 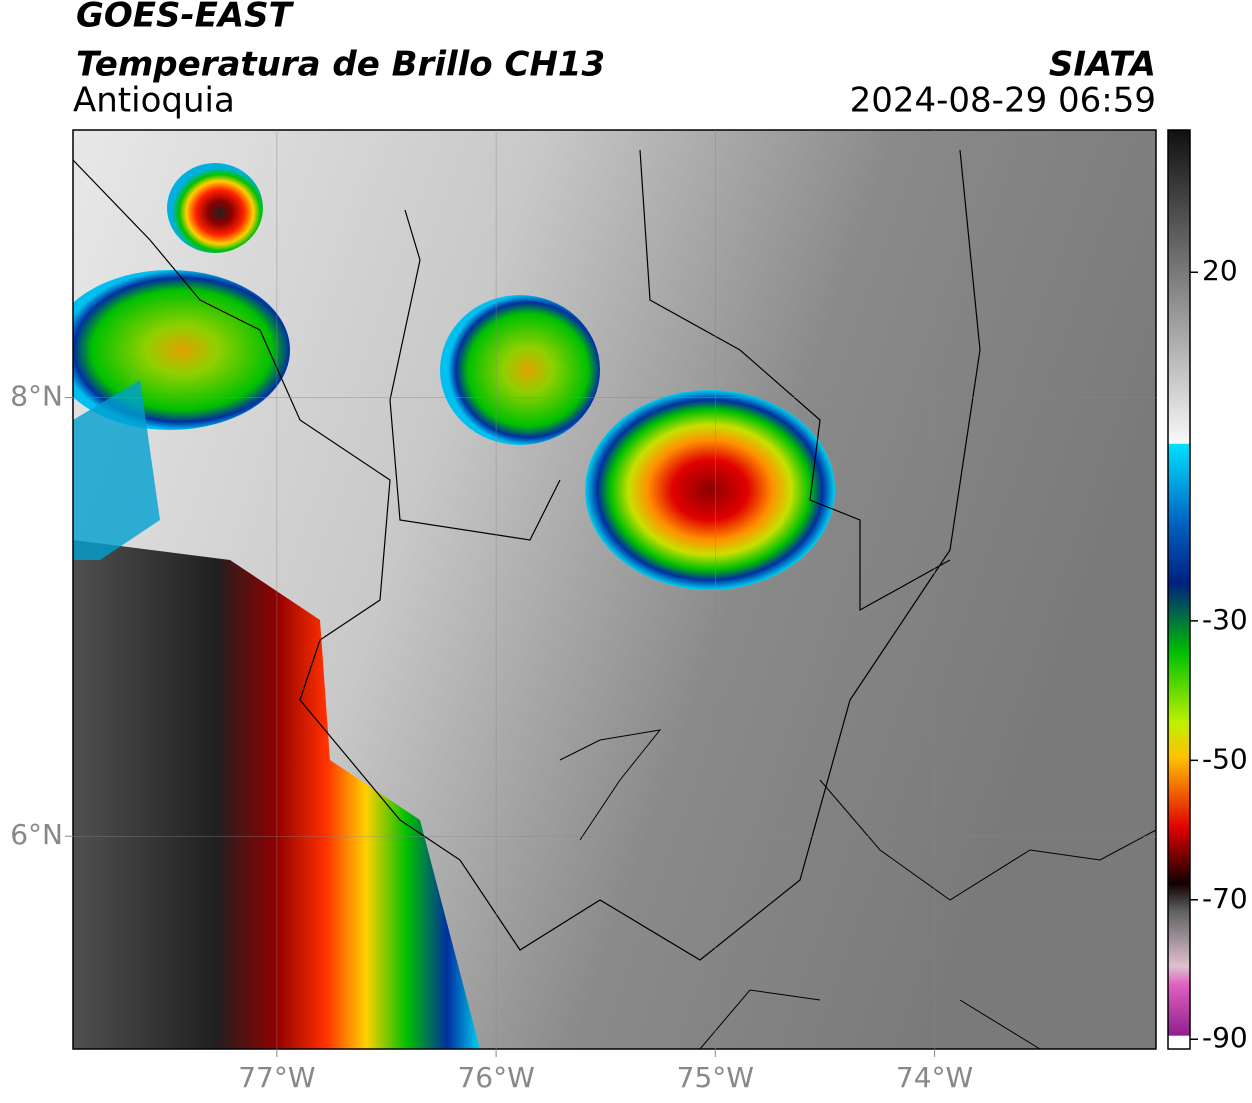 What do you see at coordinates (276, 1077) in the screenshot?
I see `x-tick-label: 77°W` at bounding box center [276, 1077].